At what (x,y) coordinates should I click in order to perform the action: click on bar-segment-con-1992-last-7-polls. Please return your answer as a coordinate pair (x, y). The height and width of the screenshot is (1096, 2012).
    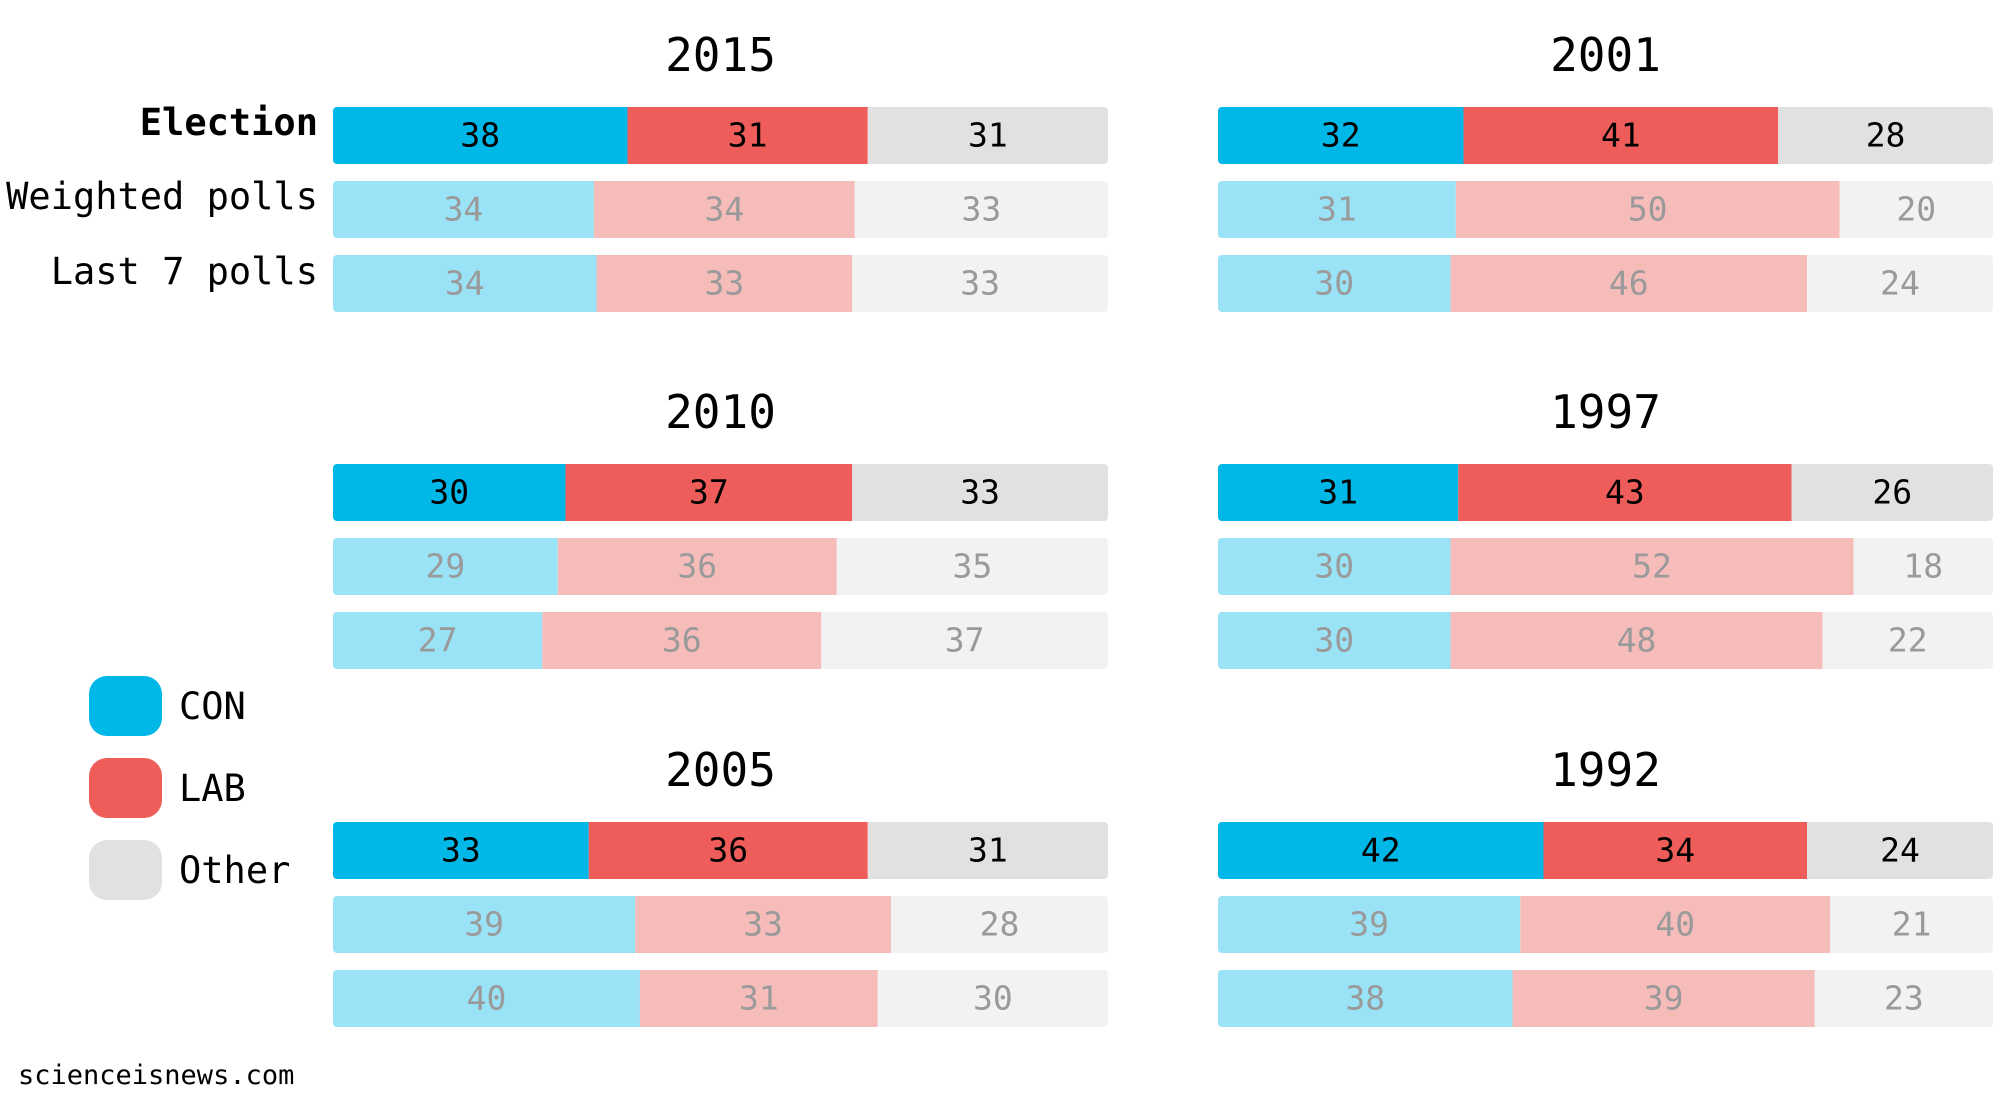
    Looking at the image, I should click on (1365, 998).